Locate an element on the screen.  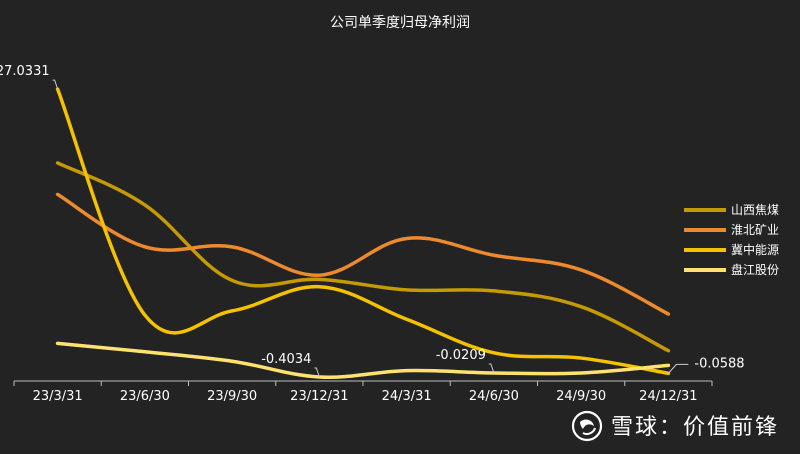
x-tick-label: 23/12/31 is located at coordinates (319, 396).